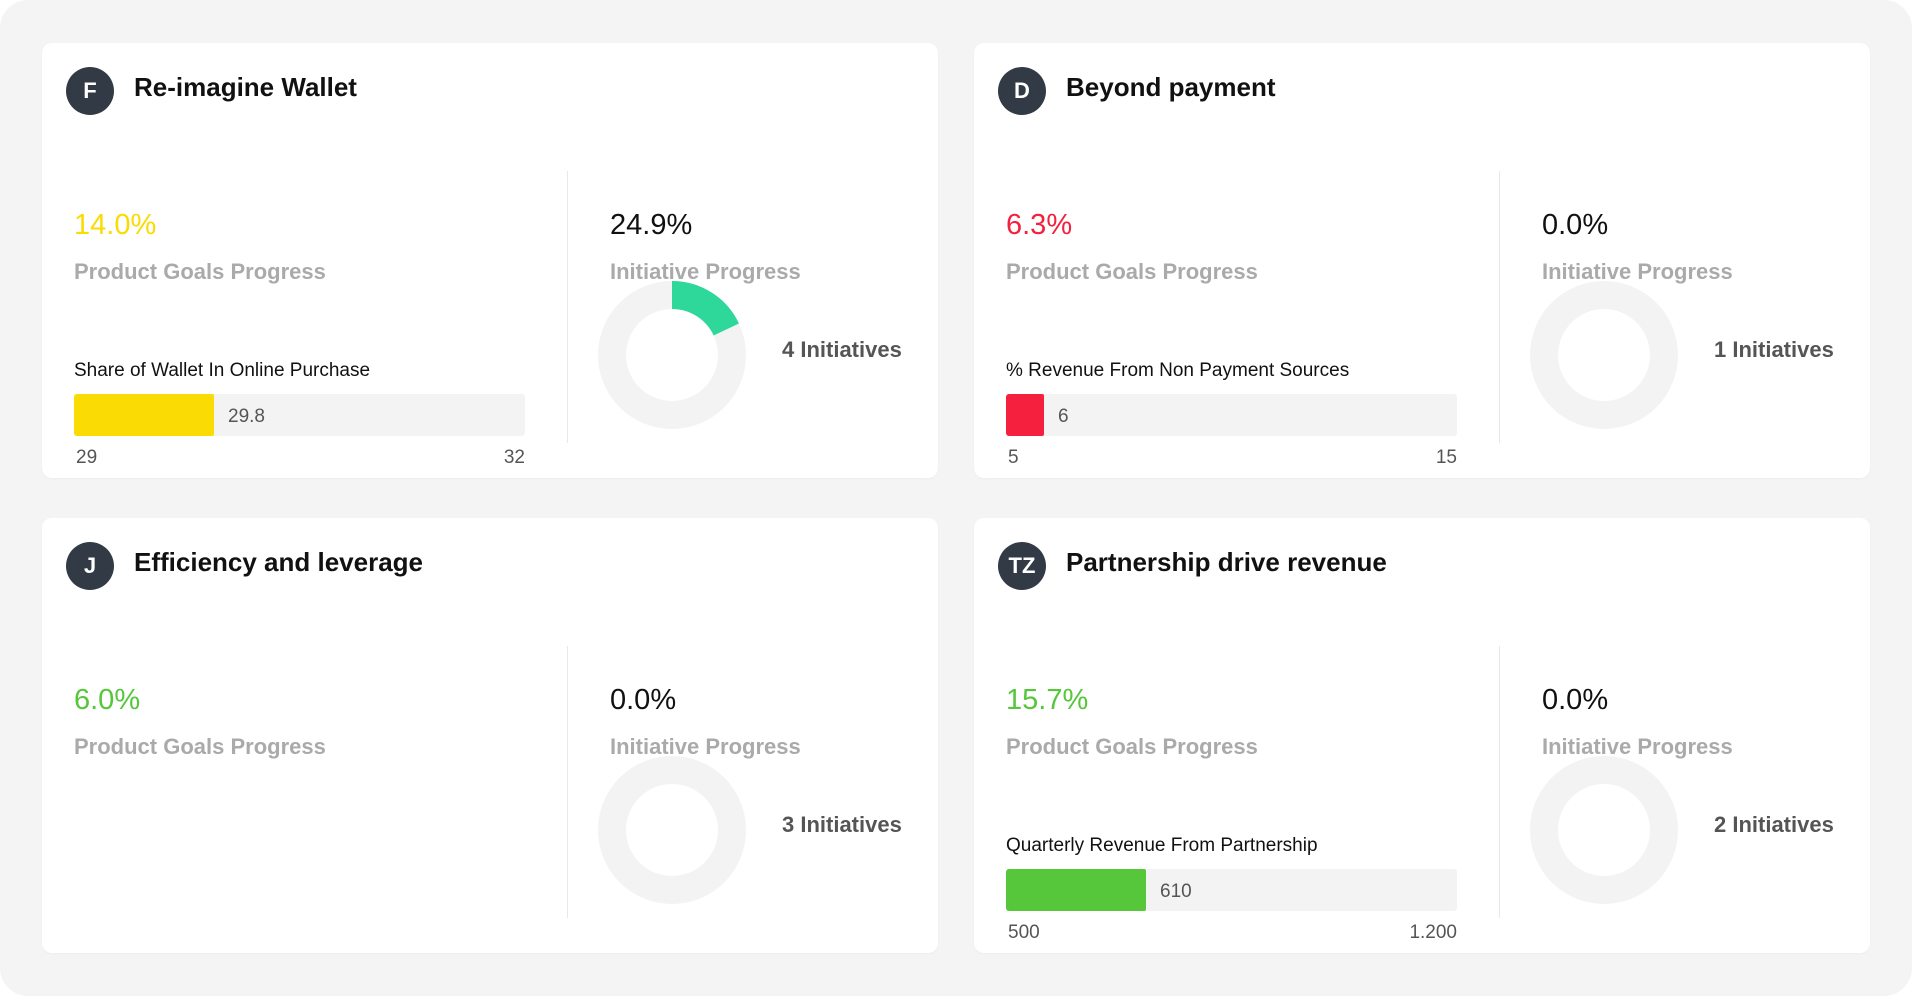 This screenshot has height=996, width=1912. What do you see at coordinates (1022, 566) in the screenshot?
I see `owner-avatar: TZ` at bounding box center [1022, 566].